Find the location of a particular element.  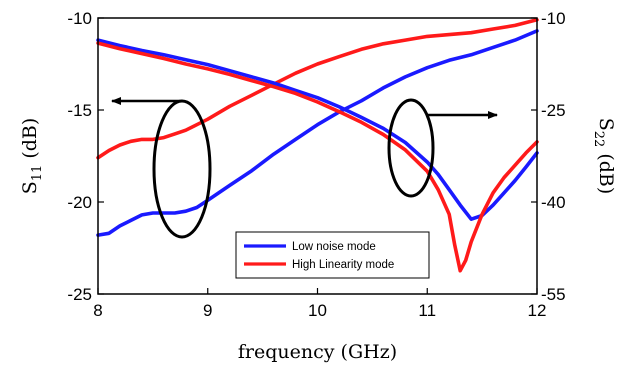

legend-label: High Linearity mode is located at coordinates (343, 265).